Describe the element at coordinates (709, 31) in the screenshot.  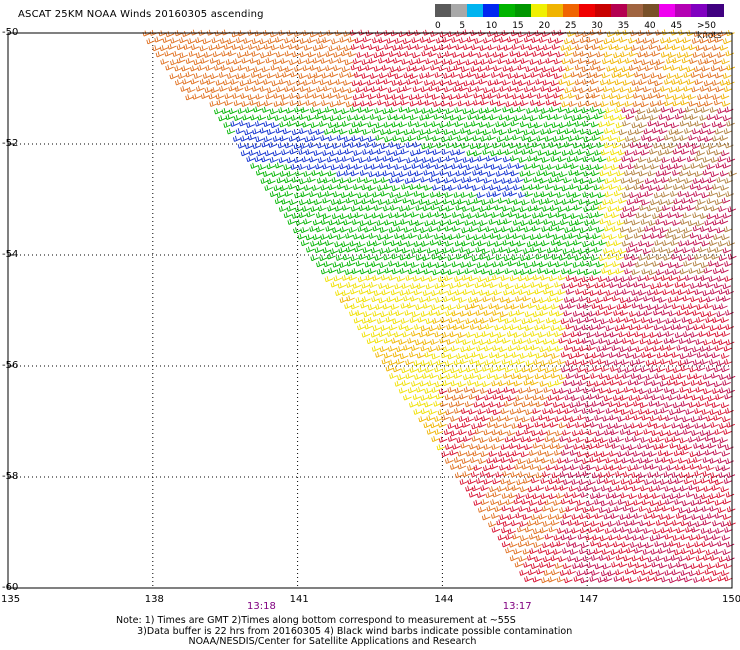
I see `legend-label: >50 knots` at that location.